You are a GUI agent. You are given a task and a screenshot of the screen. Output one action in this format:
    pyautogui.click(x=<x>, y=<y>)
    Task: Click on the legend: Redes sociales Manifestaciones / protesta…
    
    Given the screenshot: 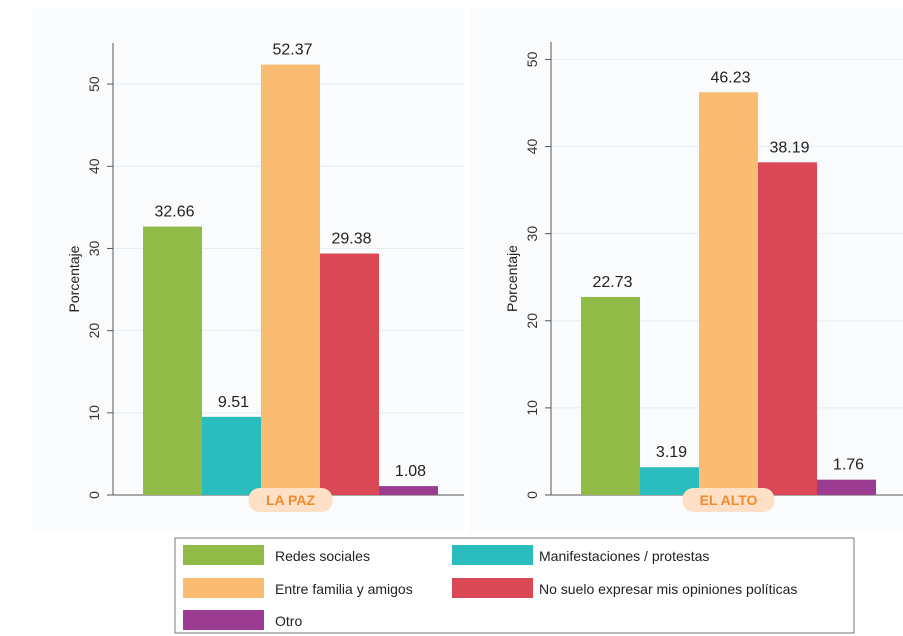 What is the action you would take?
    pyautogui.click(x=514, y=585)
    